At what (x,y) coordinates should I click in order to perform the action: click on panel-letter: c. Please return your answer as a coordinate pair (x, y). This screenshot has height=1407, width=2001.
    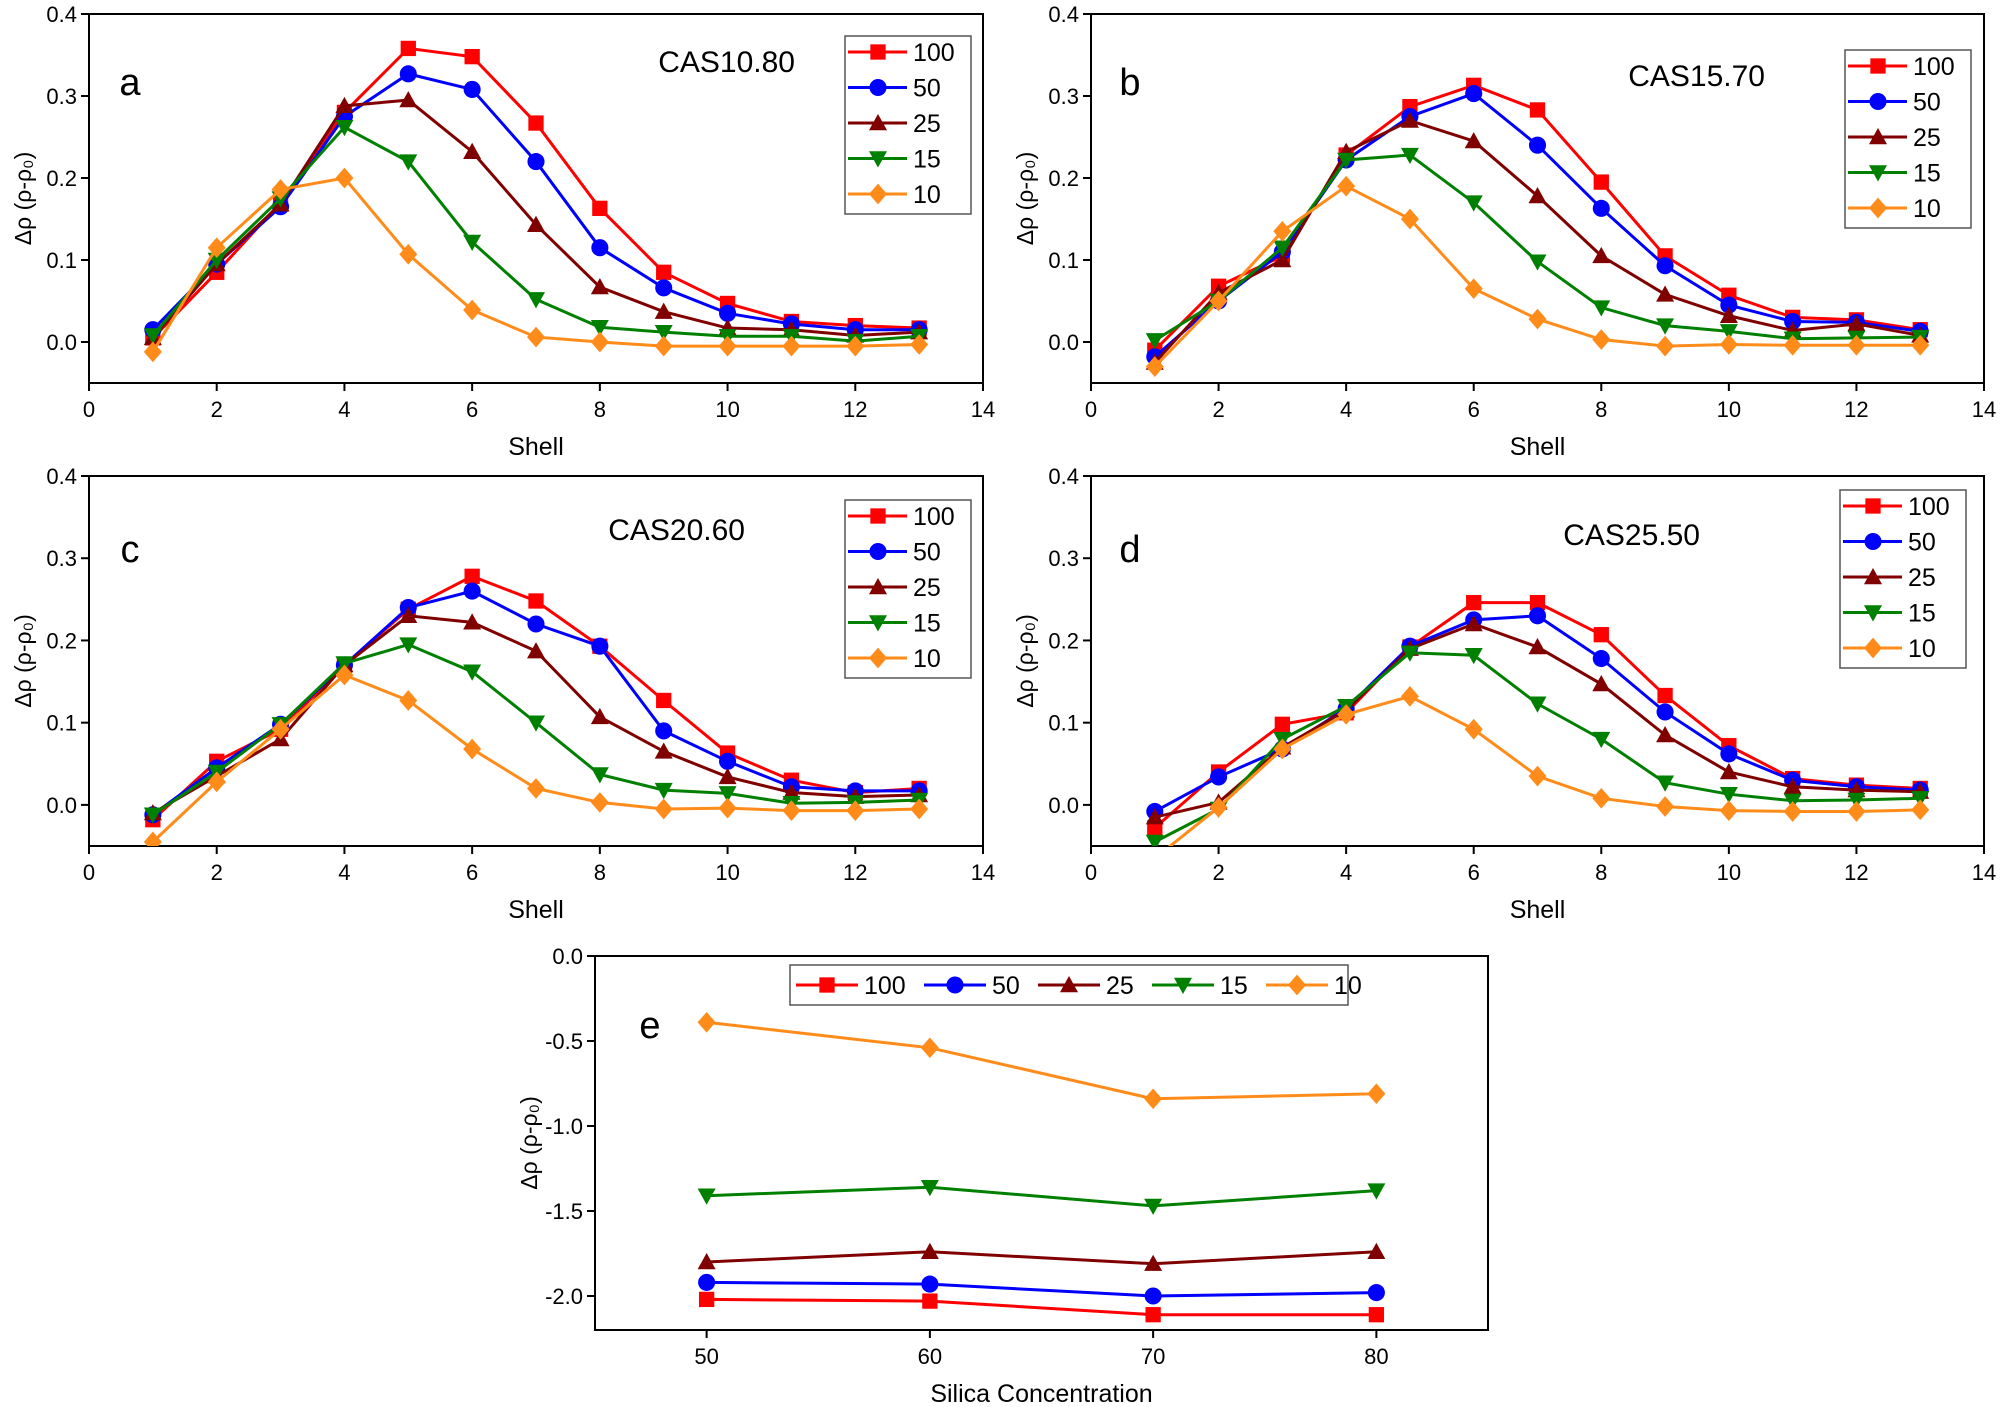
    Looking at the image, I should click on (130, 550).